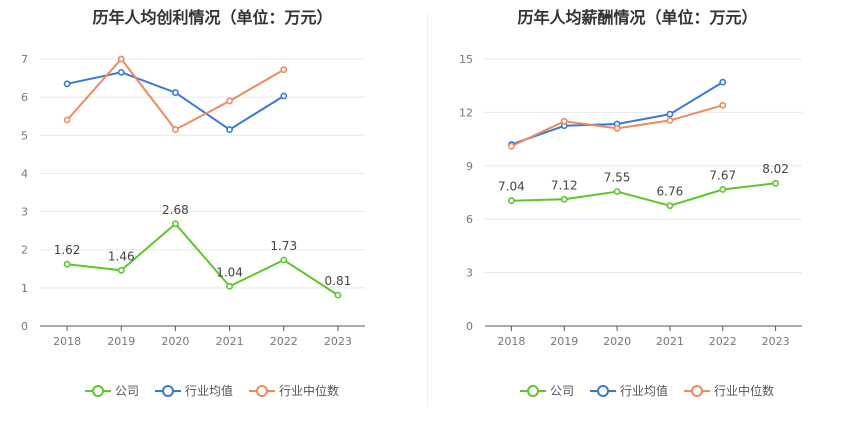 Image resolution: width=850 pixels, height=437 pixels. Describe the element at coordinates (24, 59) in the screenshot. I see `y-tick-label: 7` at that location.